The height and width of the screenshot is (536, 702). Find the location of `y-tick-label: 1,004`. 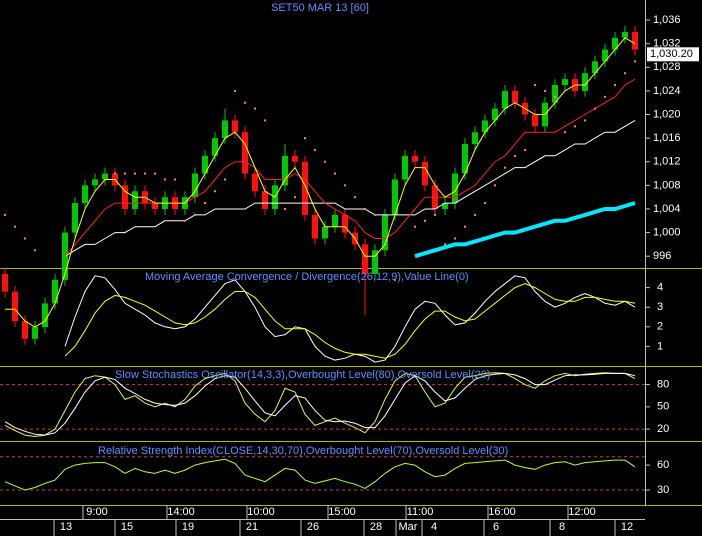

y-tick-label: 1,004 is located at coordinates (667, 209).